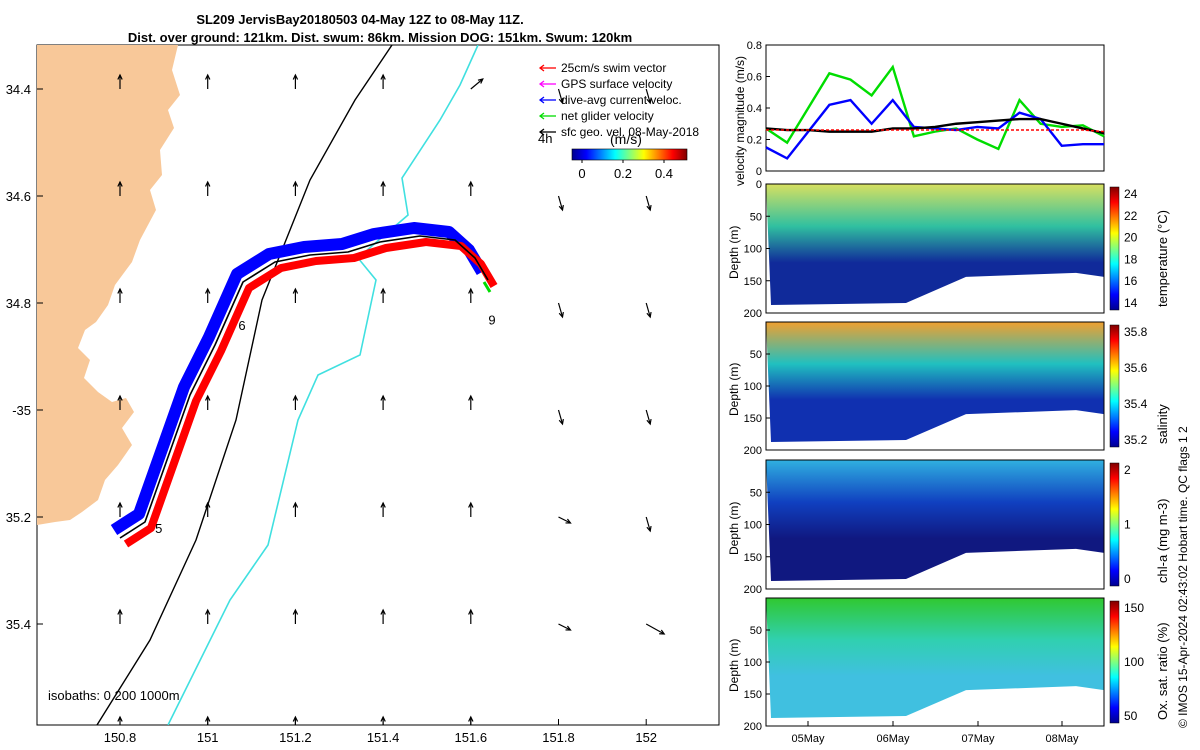 This screenshot has height=750, width=1200. I want to click on legend-label: GPS surface velocity, so click(616, 84).